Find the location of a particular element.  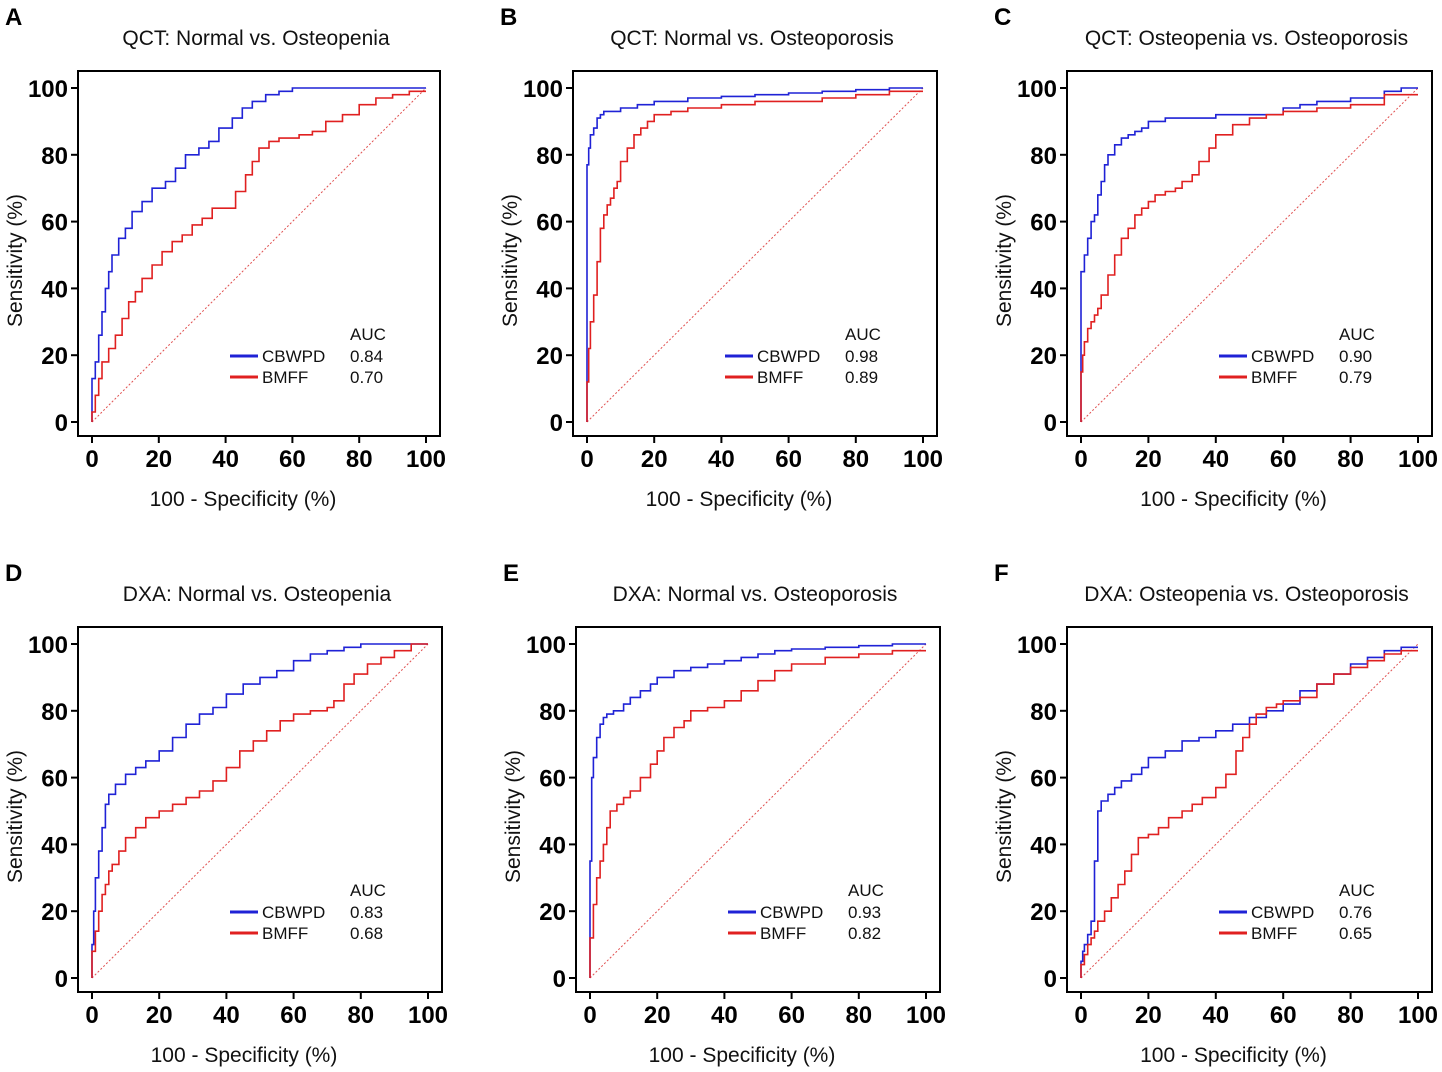

chart-title: DXA: Normal vs. Osteoporosis is located at coordinates (755, 594).